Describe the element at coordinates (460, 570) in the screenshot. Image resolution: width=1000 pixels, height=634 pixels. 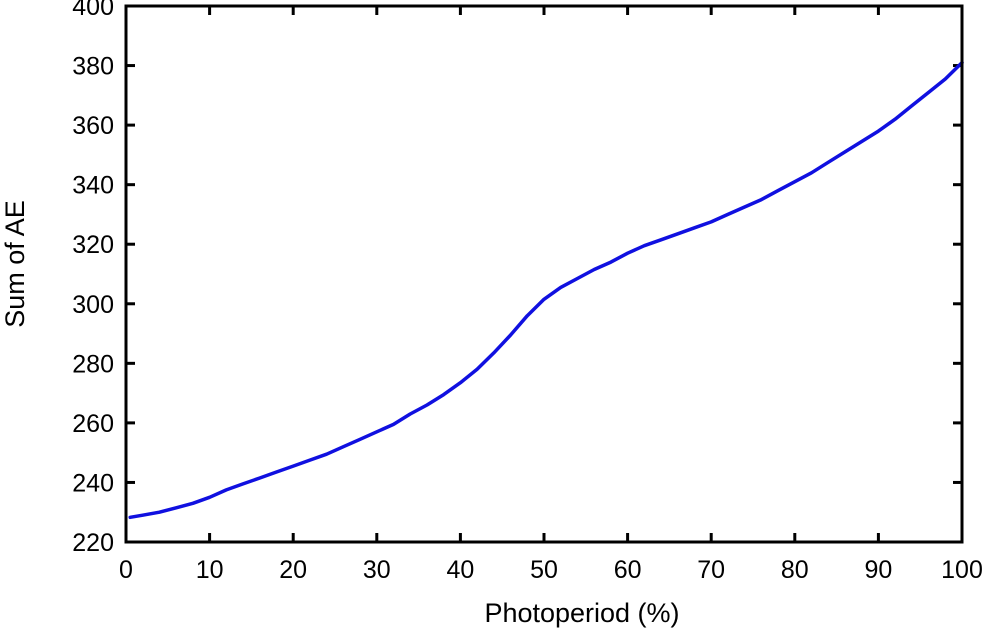
I see `x-tick-label: 40` at that location.